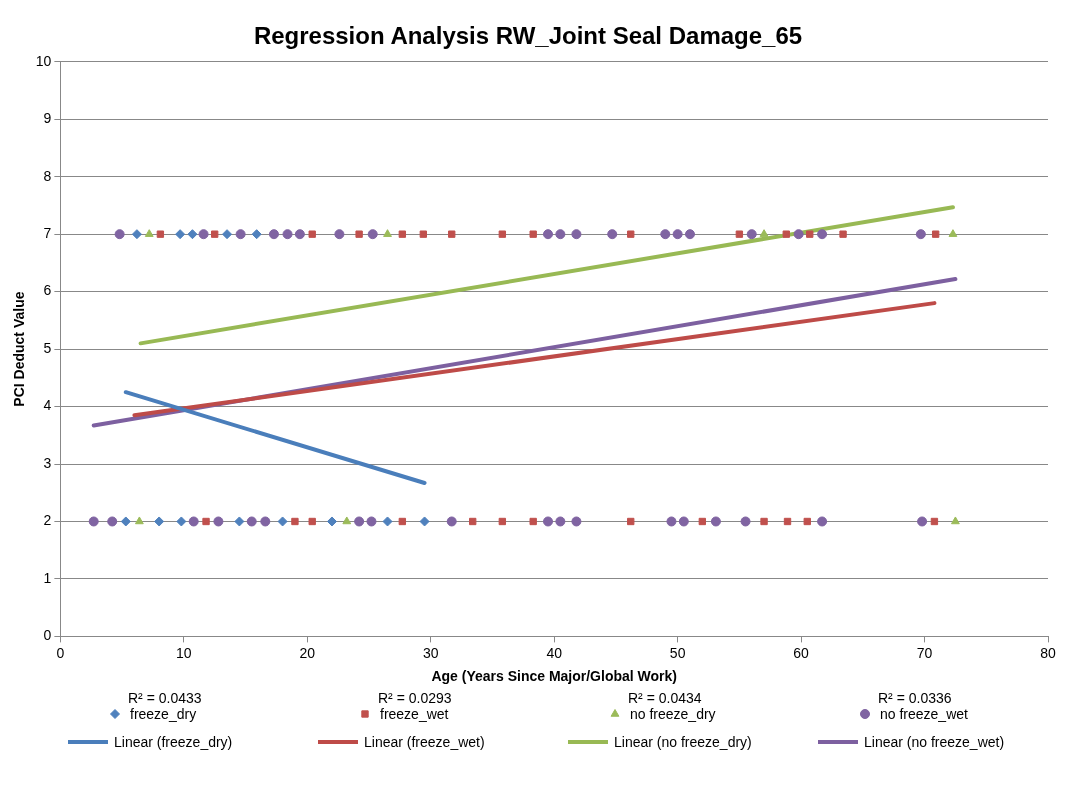  I want to click on legend-label: no freeze_dry, so click(672, 714).